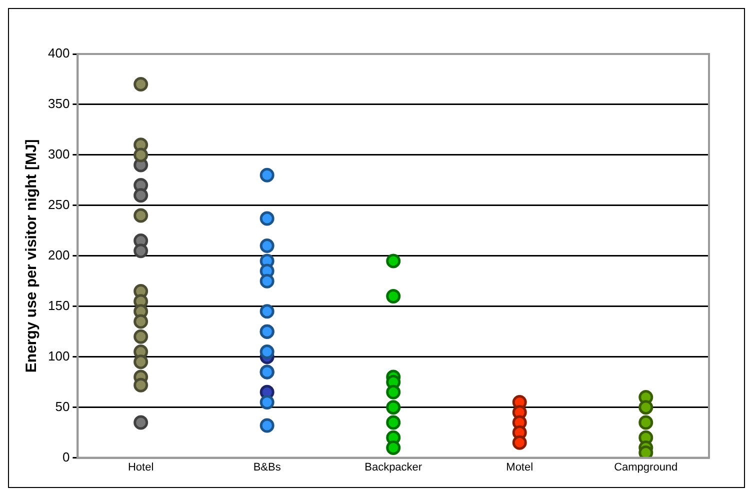  Describe the element at coordinates (59, 53) in the screenshot. I see `y-tick-label: 400` at that location.